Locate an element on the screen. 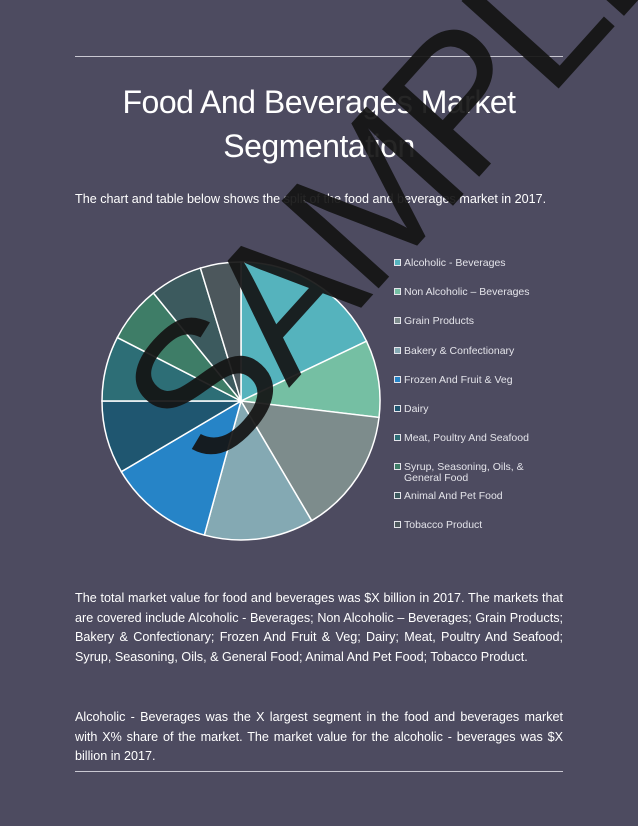 Image resolution: width=638 pixels, height=826 pixels. legend-label: Bakery & Confectionary is located at coordinates (459, 351).